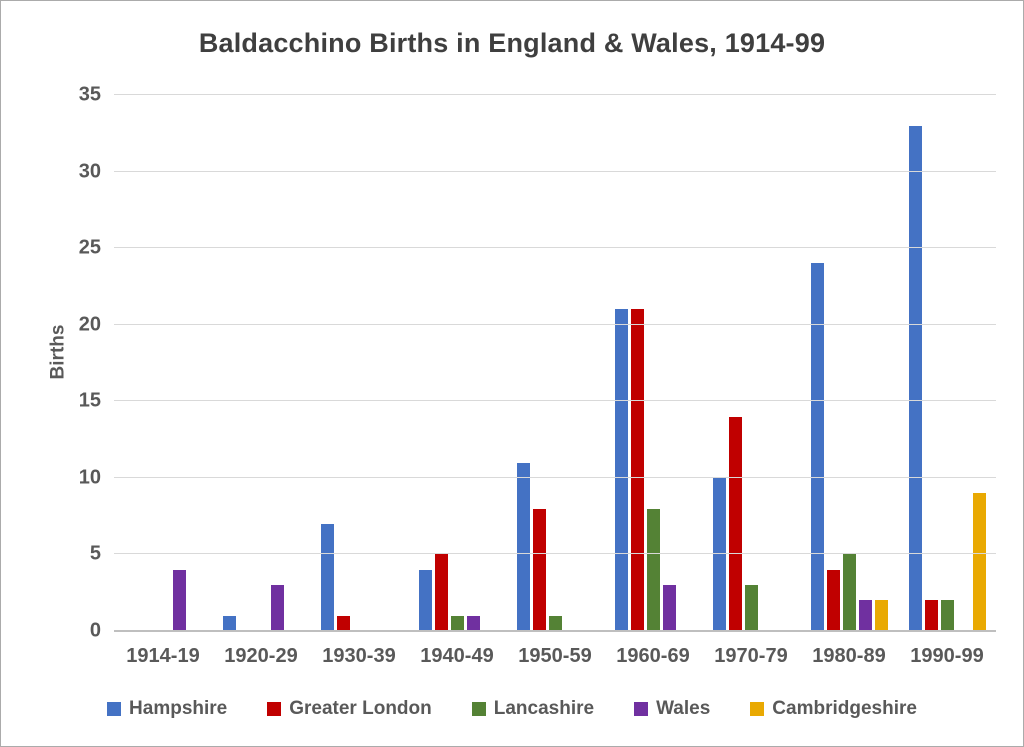 This screenshot has height=747, width=1024. I want to click on x-axis-category-label: 1950-59, so click(555, 656).